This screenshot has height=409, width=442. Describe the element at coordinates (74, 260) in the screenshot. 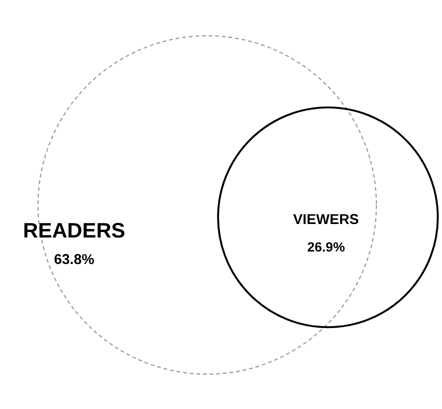

I see `data-label: 63.8%` at that location.